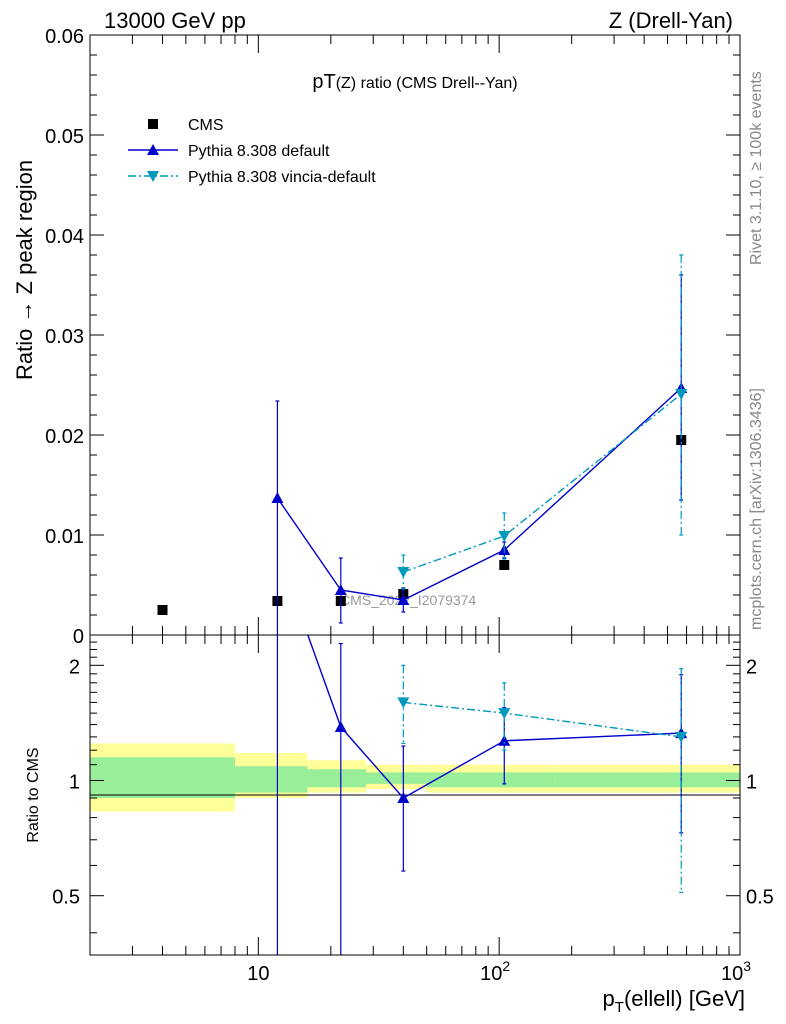 The image size is (786, 1024). Describe the element at coordinates (33, 794) in the screenshot. I see `ratio-y-axis-label: Ratio to CMS` at that location.